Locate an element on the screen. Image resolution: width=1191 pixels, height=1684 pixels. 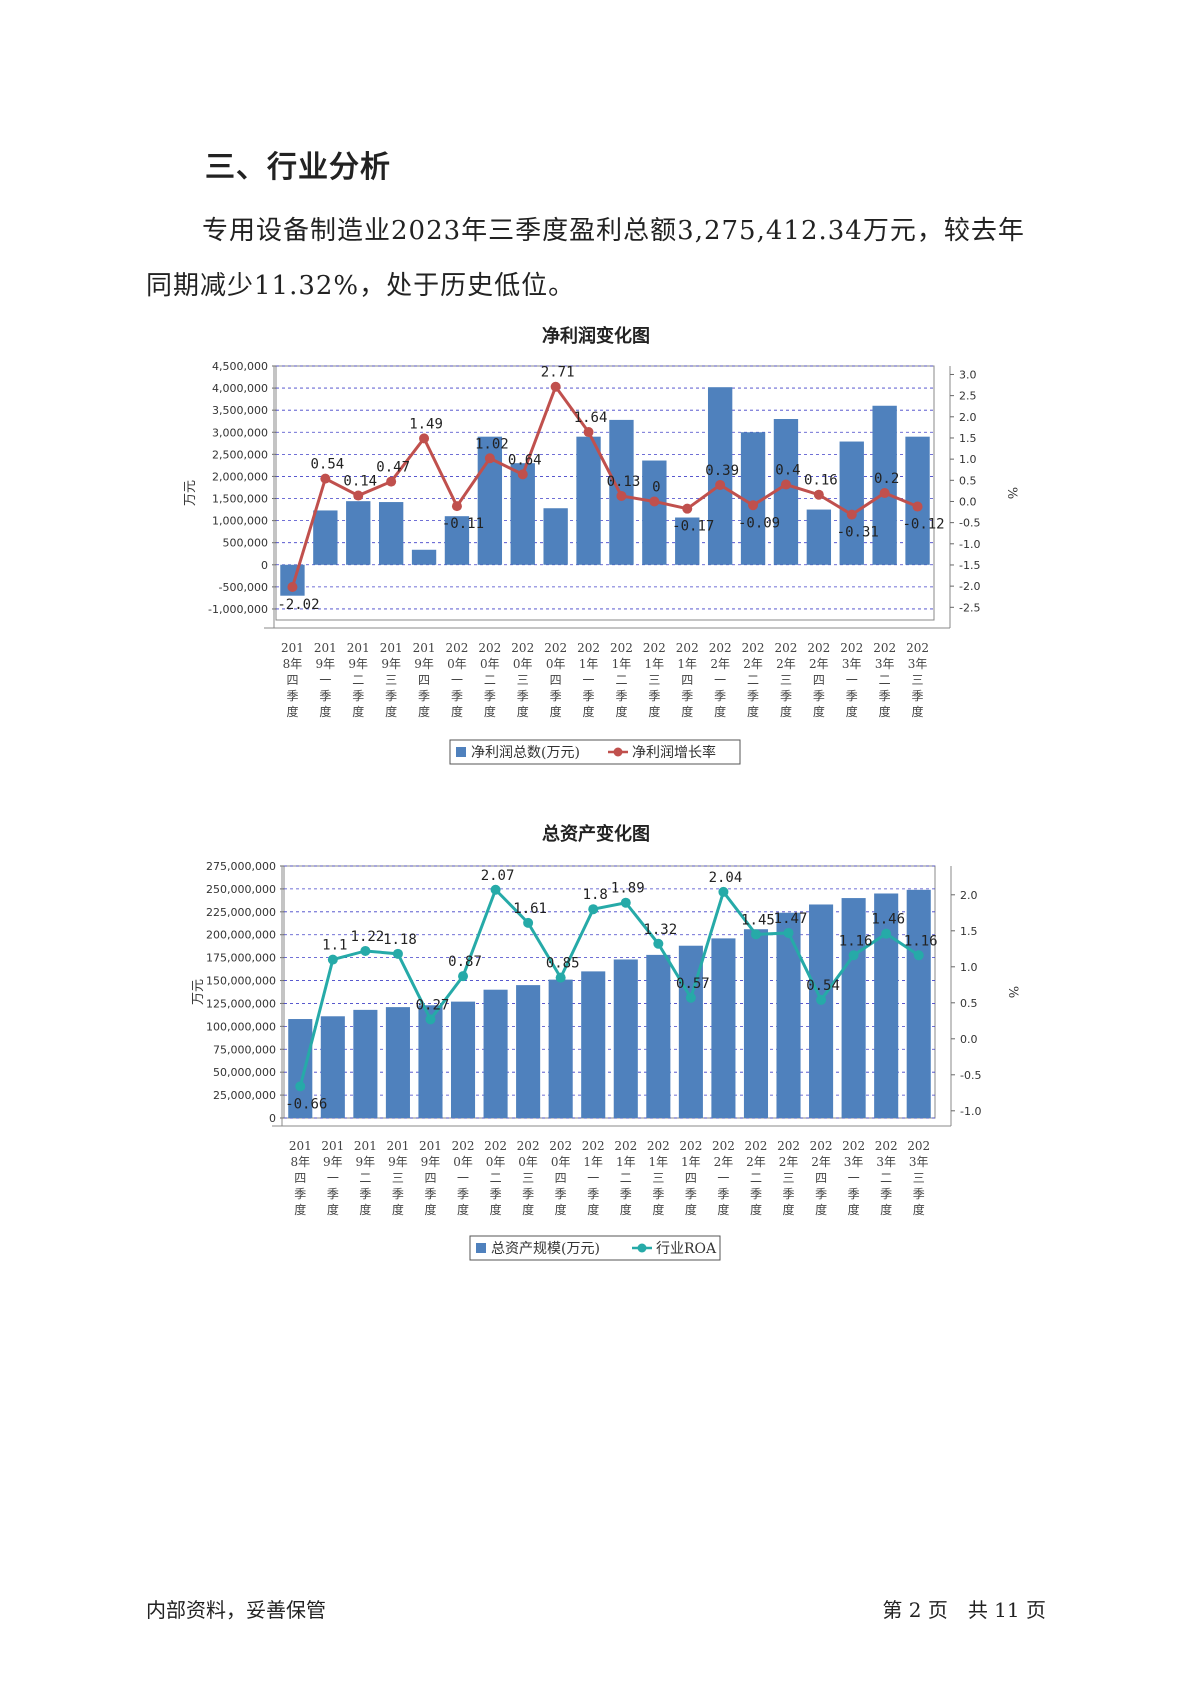
chart1-data-label: -2.02 is located at coordinates (298, 605).